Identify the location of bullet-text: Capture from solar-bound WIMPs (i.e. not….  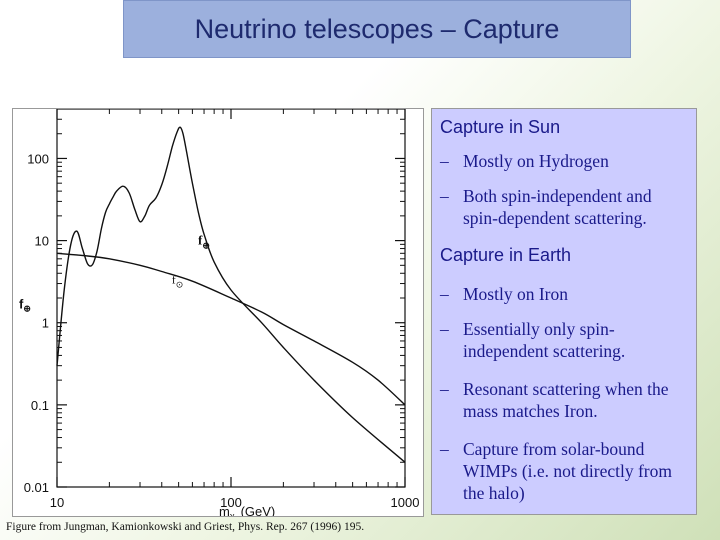
(567, 471).